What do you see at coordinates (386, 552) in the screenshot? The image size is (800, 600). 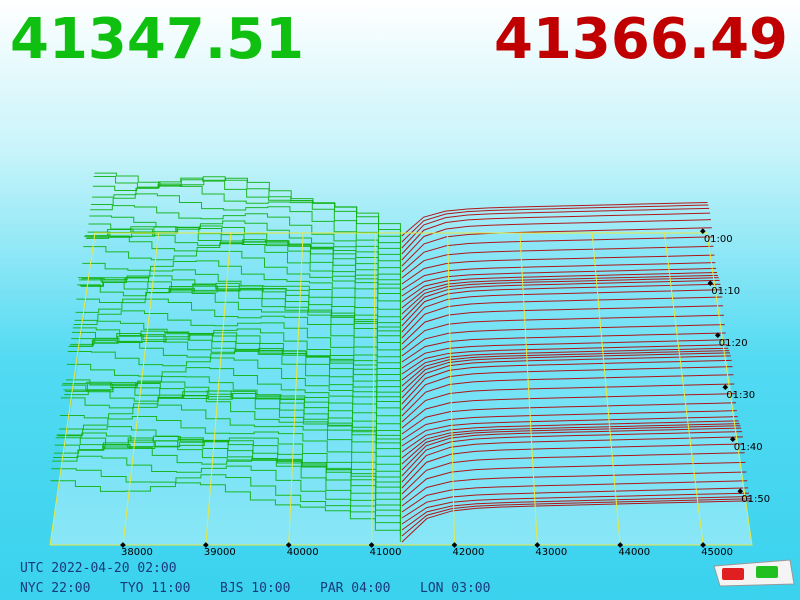 I see `x-tick-label: 41000` at bounding box center [386, 552].